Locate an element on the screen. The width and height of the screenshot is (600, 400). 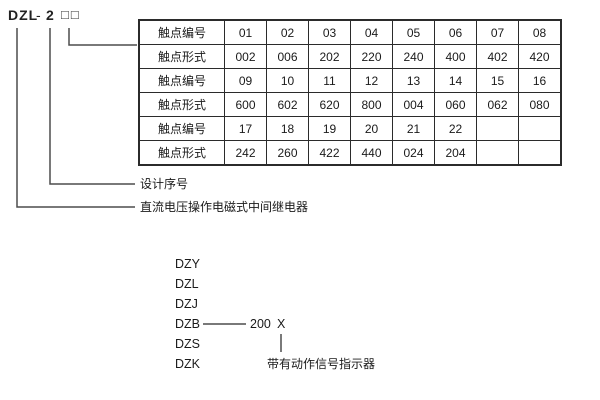
table-row: 触点形式 002 006 202 220 240 400 402 420 is located at coordinates (350, 56).